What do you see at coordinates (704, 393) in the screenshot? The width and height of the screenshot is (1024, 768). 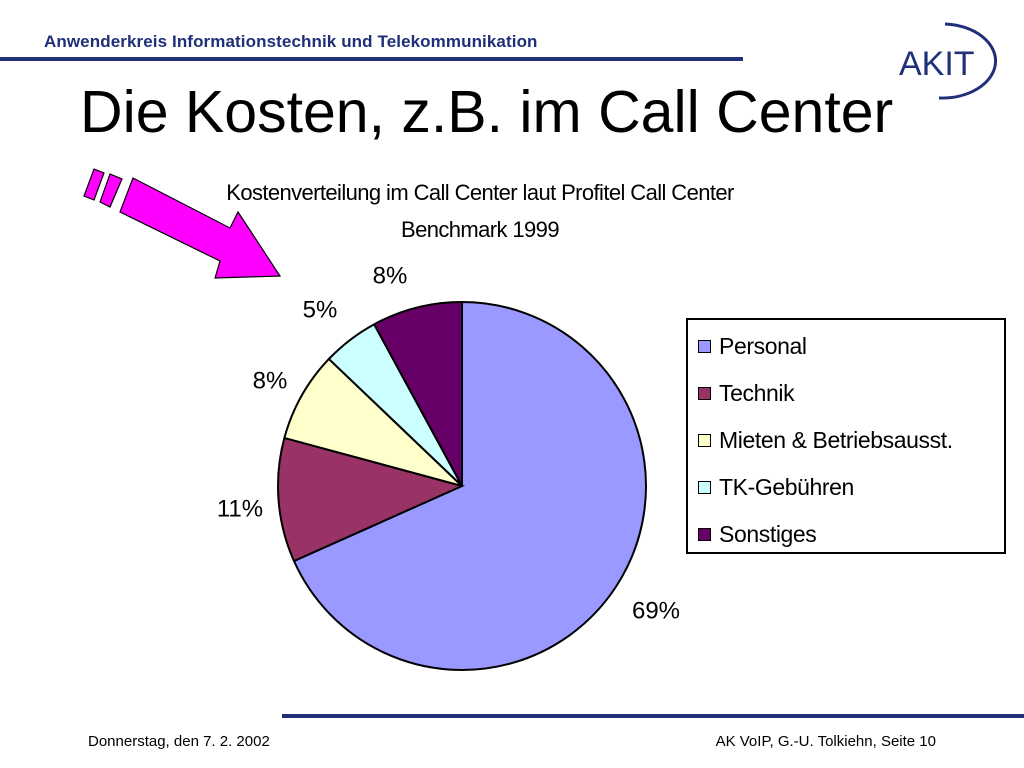 I see `legend-swatch-technik` at bounding box center [704, 393].